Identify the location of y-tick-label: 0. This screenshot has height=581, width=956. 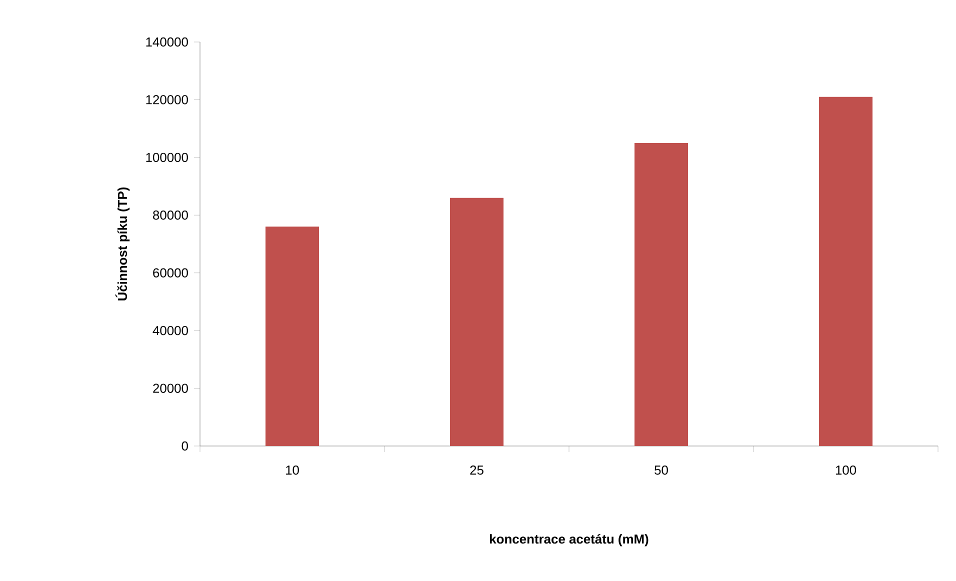
(185, 446).